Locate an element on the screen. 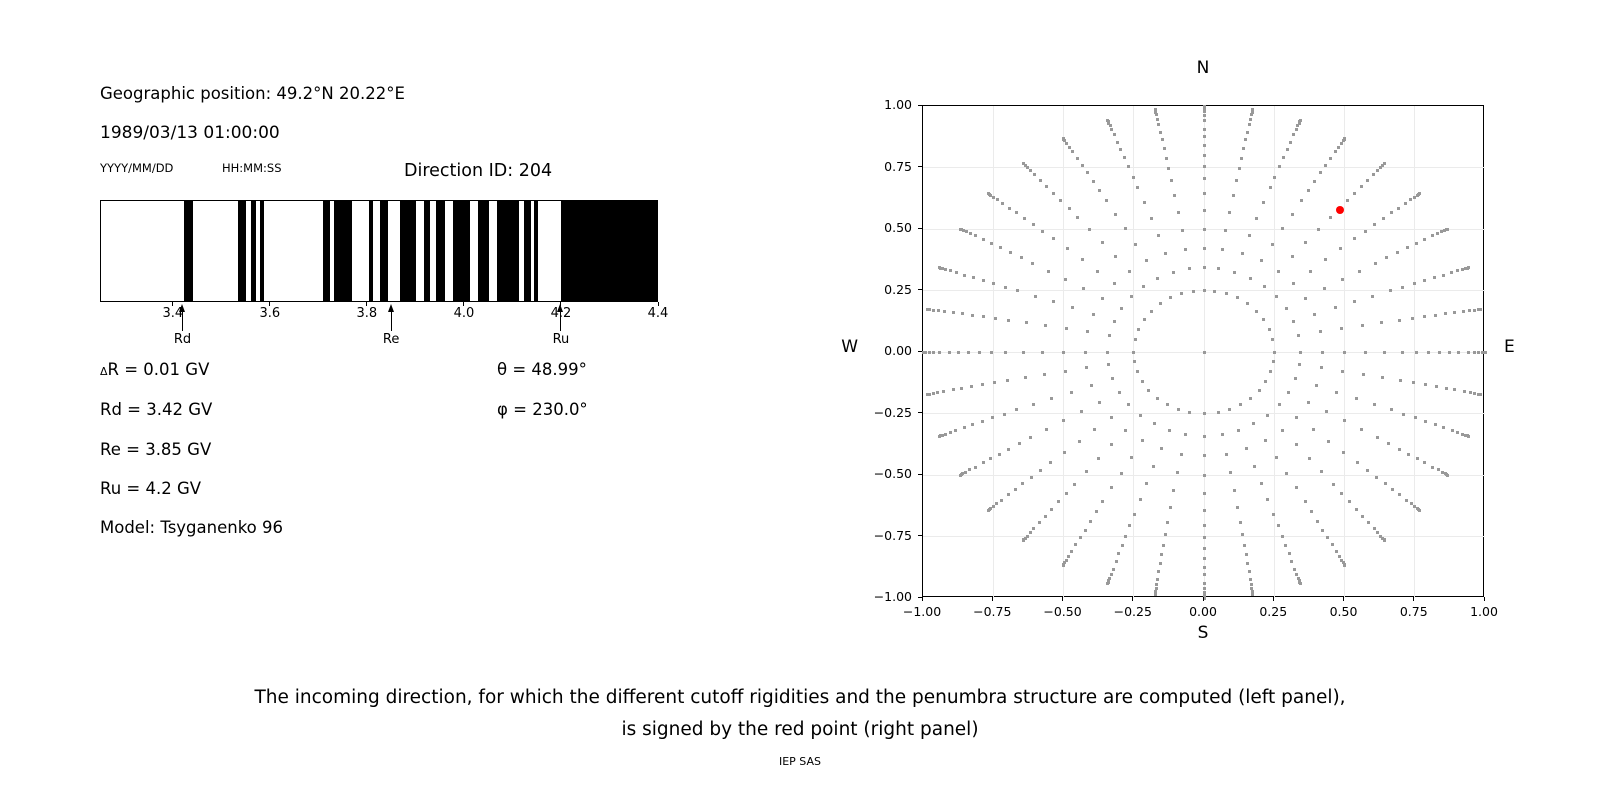  scatter-y-tick-label: −0.75 is located at coordinates (892, 535).